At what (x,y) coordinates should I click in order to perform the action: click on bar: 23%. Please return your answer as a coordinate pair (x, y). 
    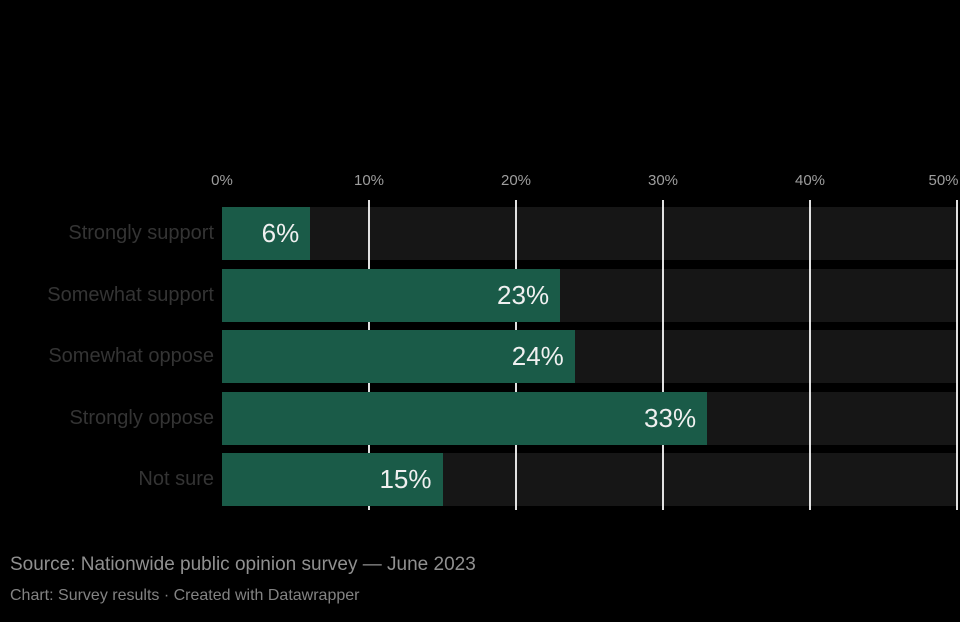
    Looking at the image, I should click on (391, 295).